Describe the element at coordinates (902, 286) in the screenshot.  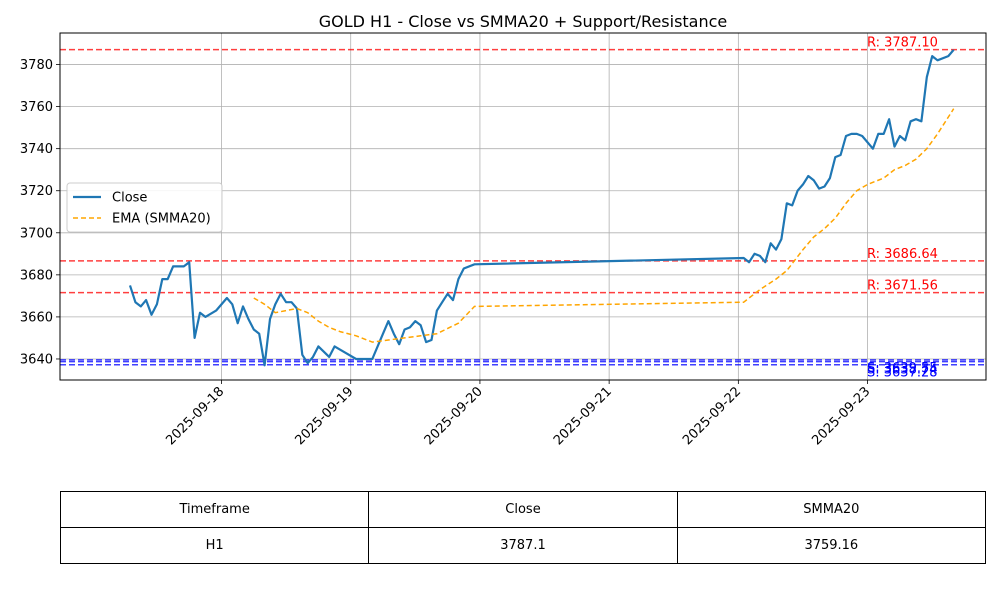
I see `resistance-label: R: 3671.56` at that location.